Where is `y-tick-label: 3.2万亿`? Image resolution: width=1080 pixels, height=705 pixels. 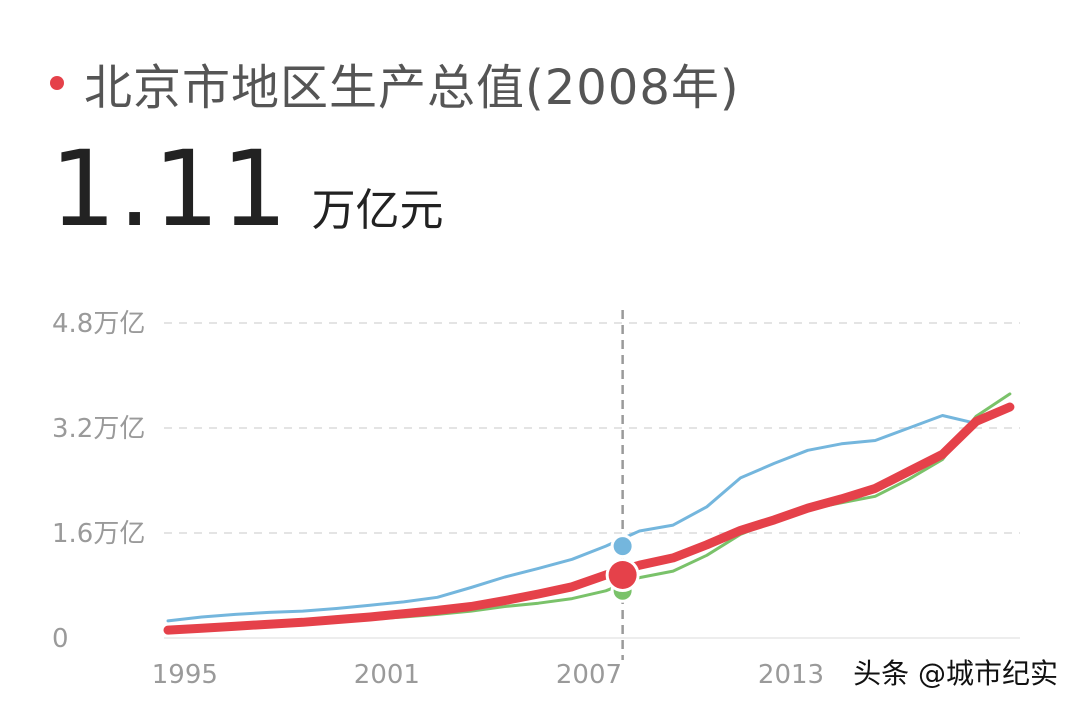
y-tick-label: 3.2万亿 is located at coordinates (98, 429).